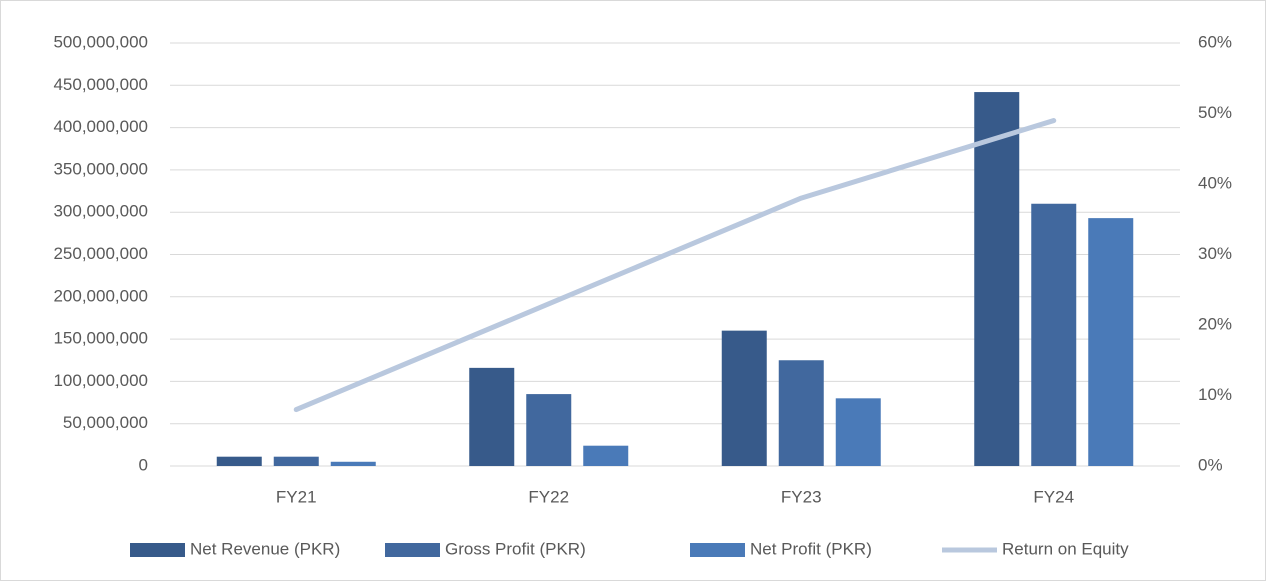  I want to click on y2-tick-label: 10%, so click(1215, 394).